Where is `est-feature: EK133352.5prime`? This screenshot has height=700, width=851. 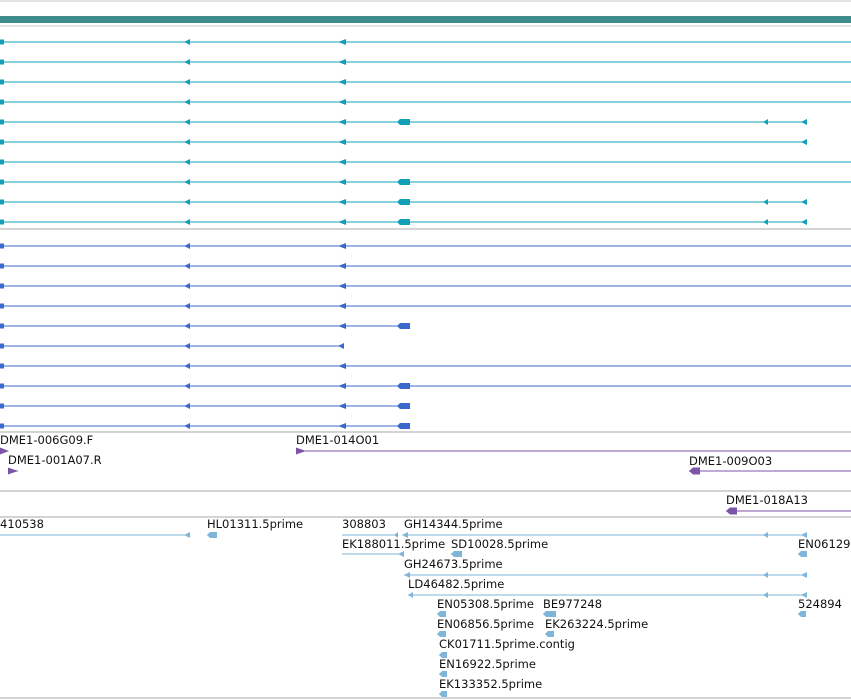
est-feature: EK133352.5prime is located at coordinates (490, 687).